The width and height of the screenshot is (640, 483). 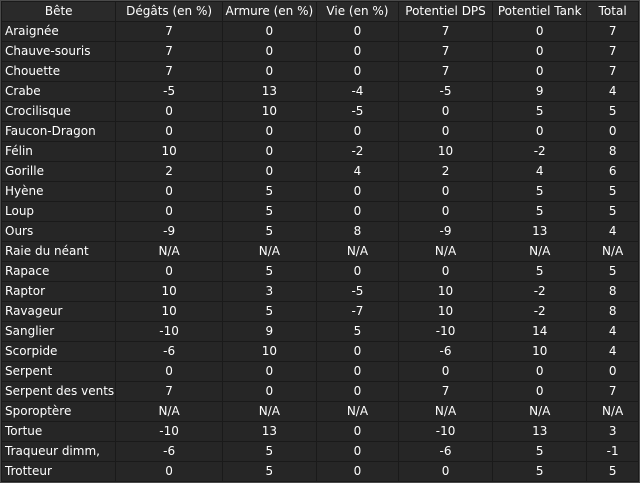 I want to click on table-row: Chouette 7 0 0 7 0 7, so click(x=320, y=71).